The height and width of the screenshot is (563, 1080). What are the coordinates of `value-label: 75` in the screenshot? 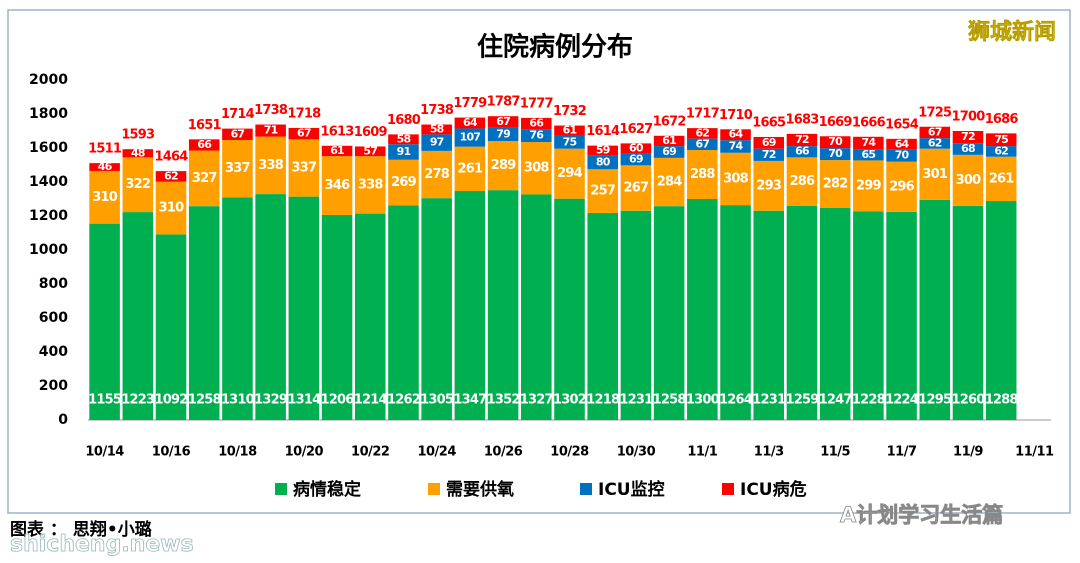 It's located at (1001, 139).